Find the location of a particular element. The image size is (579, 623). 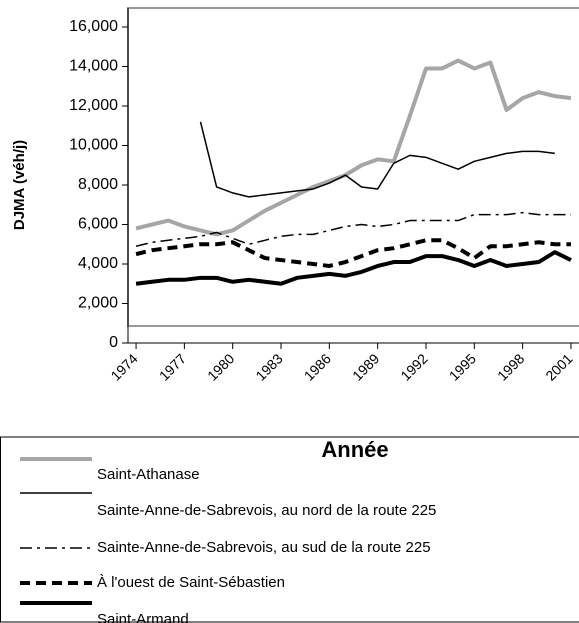

x-tick-label: 1974 is located at coordinates (123, 366).